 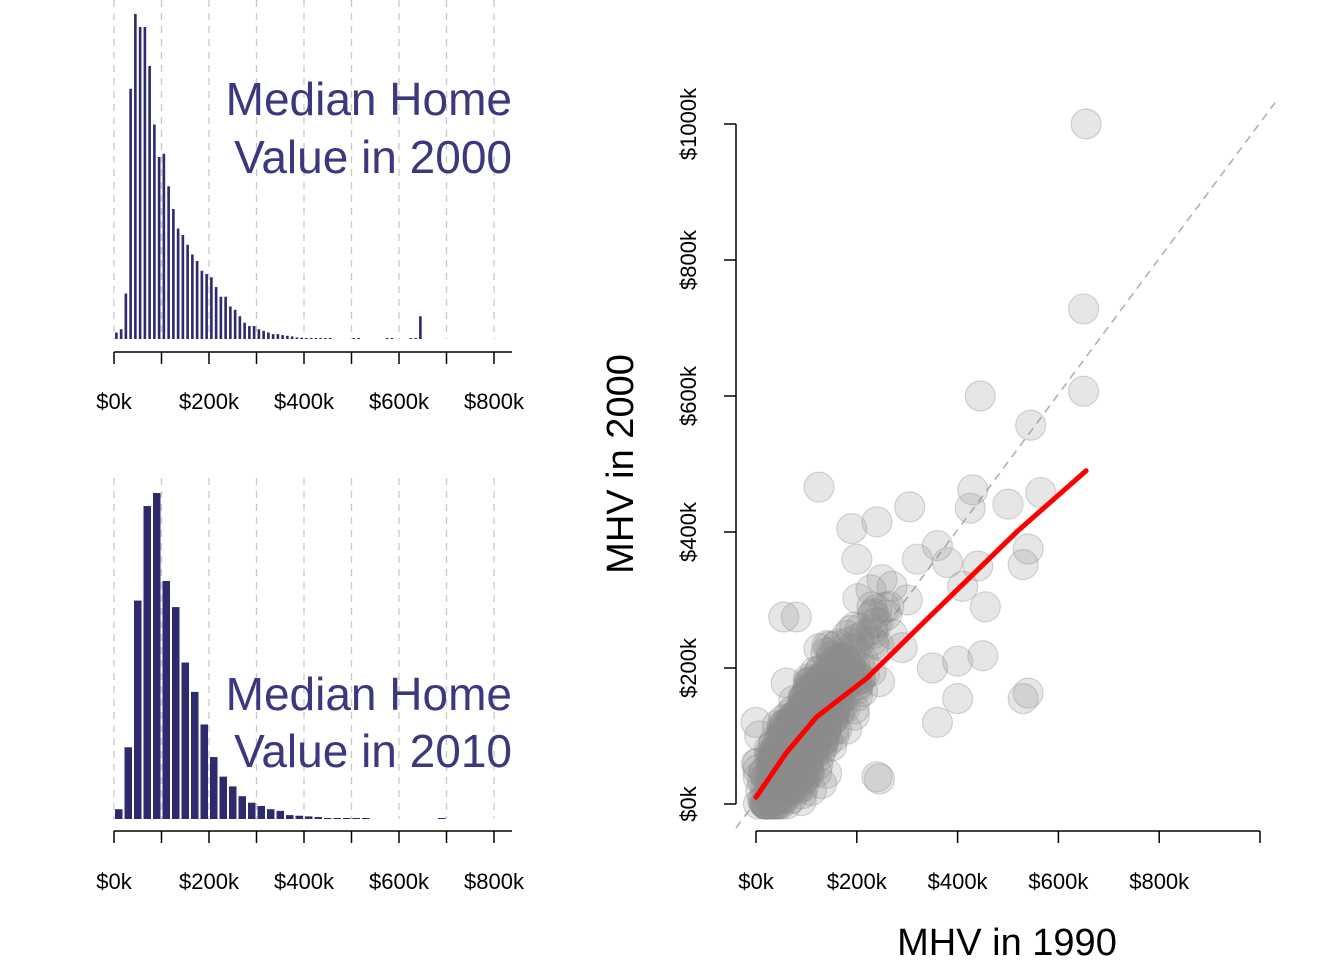 What do you see at coordinates (209, 881) in the screenshot?
I see `x-tick-label: $200k` at bounding box center [209, 881].